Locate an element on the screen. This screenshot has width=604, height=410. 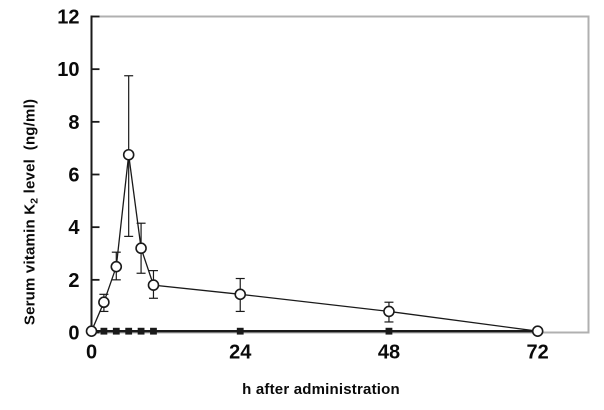
x-tick-label: 48 is located at coordinates (389, 353).